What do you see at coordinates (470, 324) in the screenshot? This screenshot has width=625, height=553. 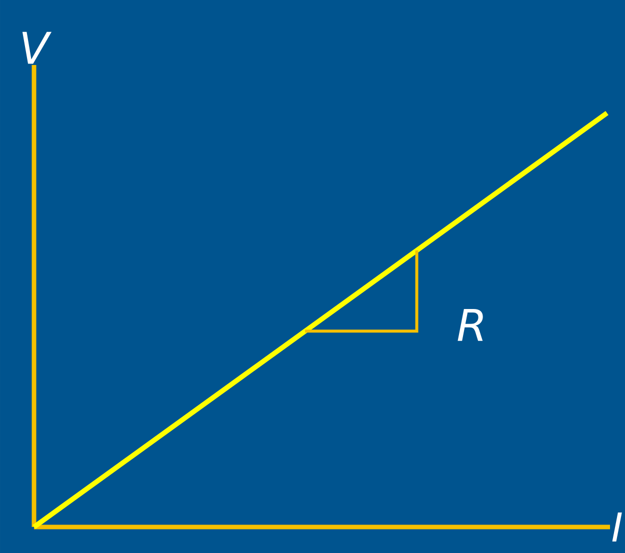 I see `annotation: R` at bounding box center [470, 324].